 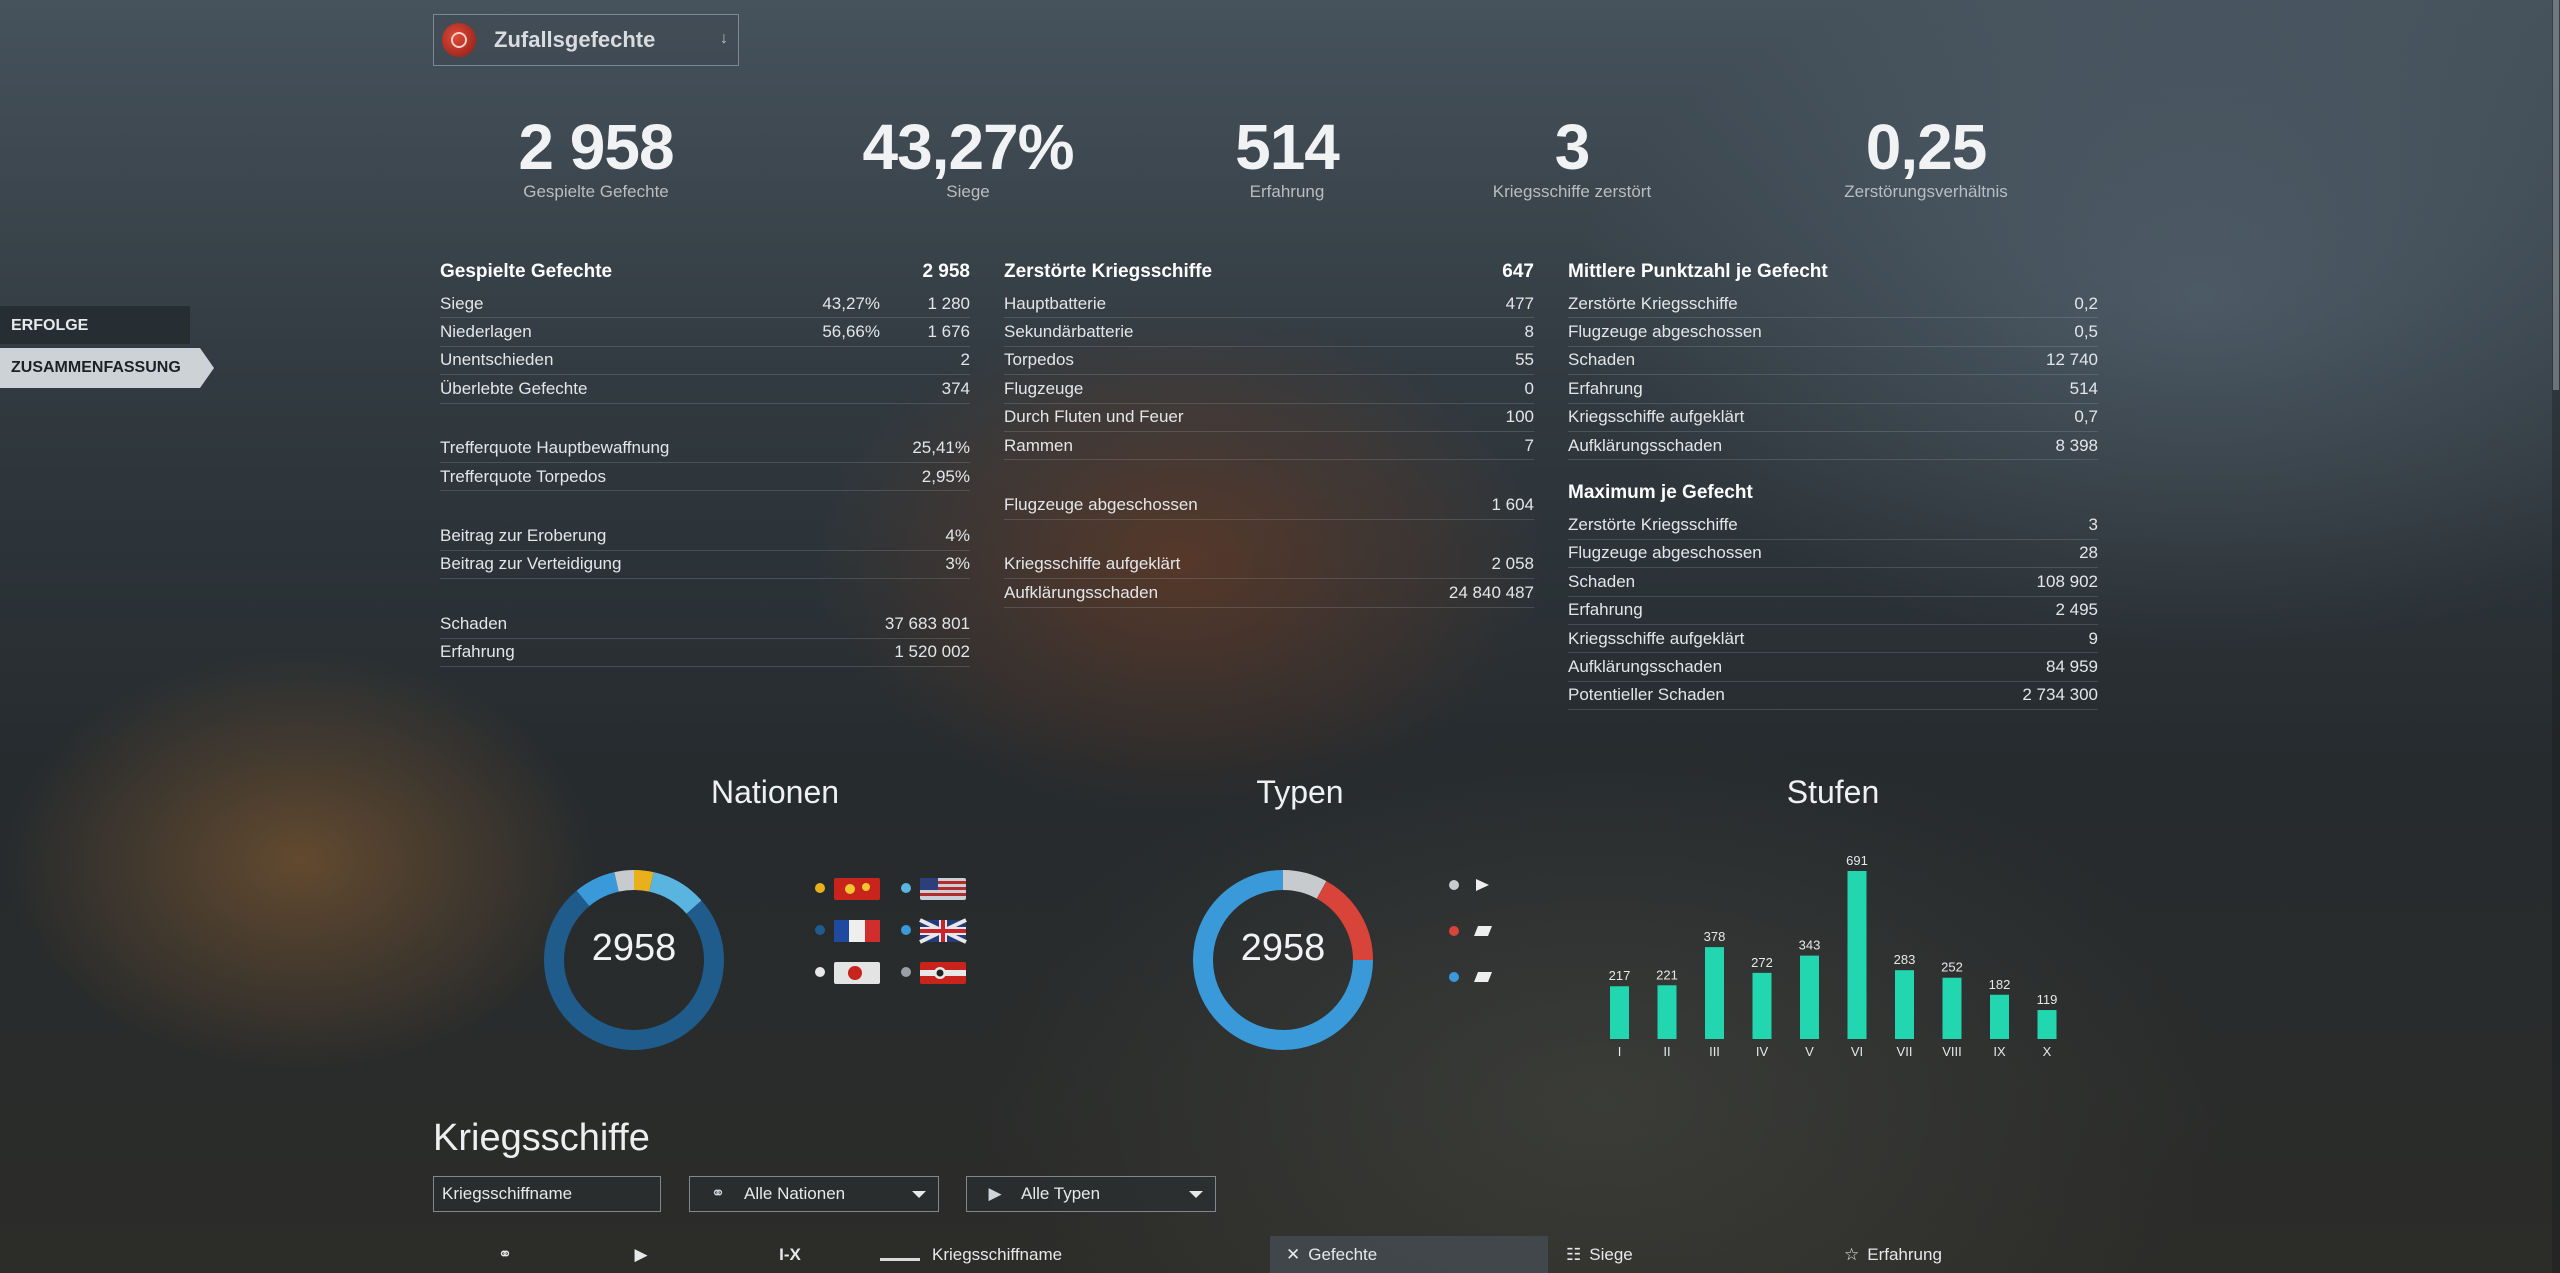 I want to click on summary-value: 2 958, so click(x=596, y=147).